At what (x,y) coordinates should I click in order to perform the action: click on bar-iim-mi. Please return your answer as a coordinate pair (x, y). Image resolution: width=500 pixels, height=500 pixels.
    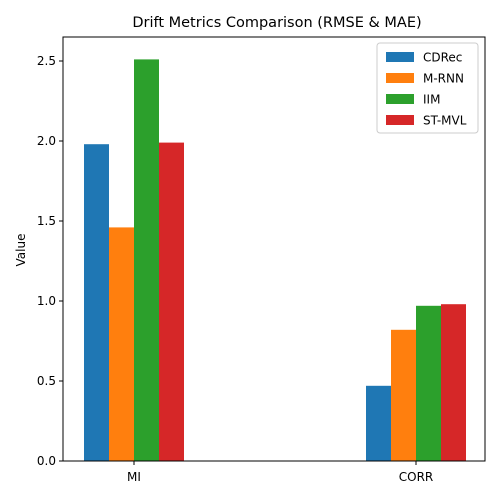
    Looking at the image, I should click on (146, 260).